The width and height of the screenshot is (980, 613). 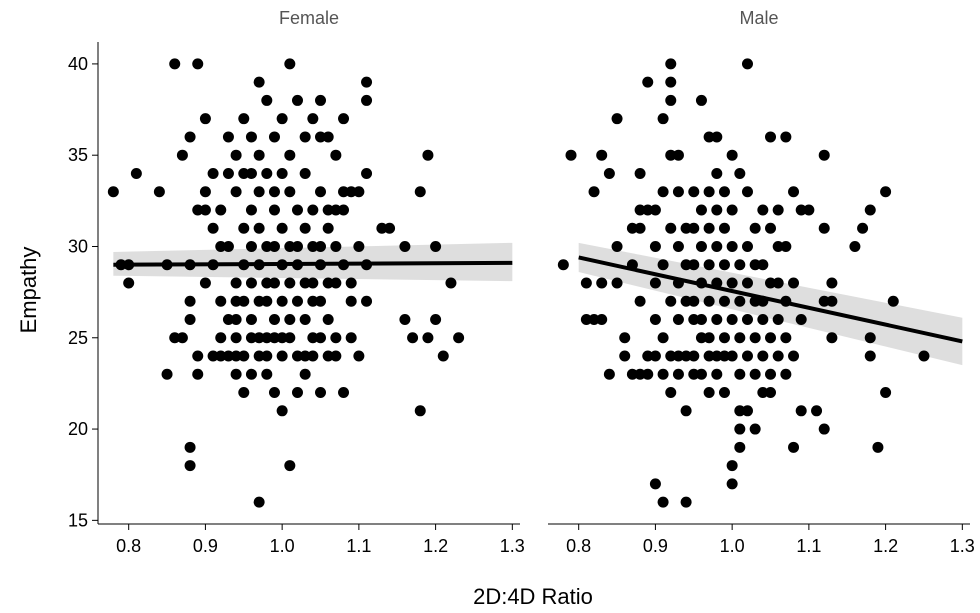 I want to click on x-tick-label: 1.0, so click(x=732, y=546).